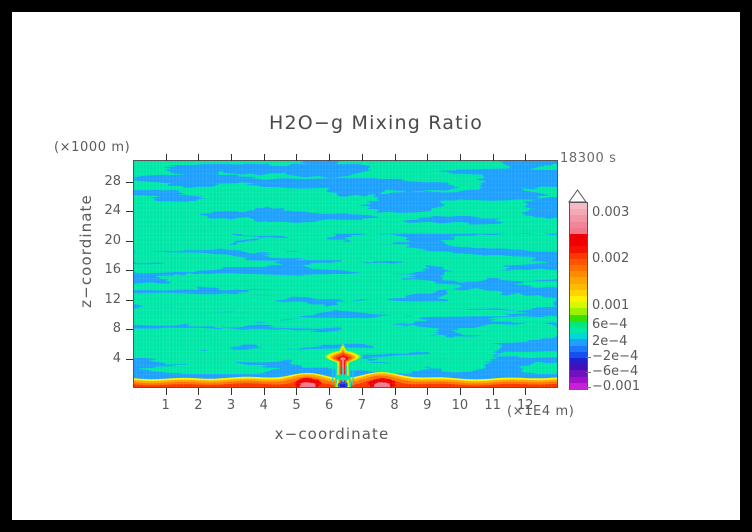  What do you see at coordinates (427, 405) in the screenshot?
I see `x-axis-tick-label: 9` at bounding box center [427, 405].